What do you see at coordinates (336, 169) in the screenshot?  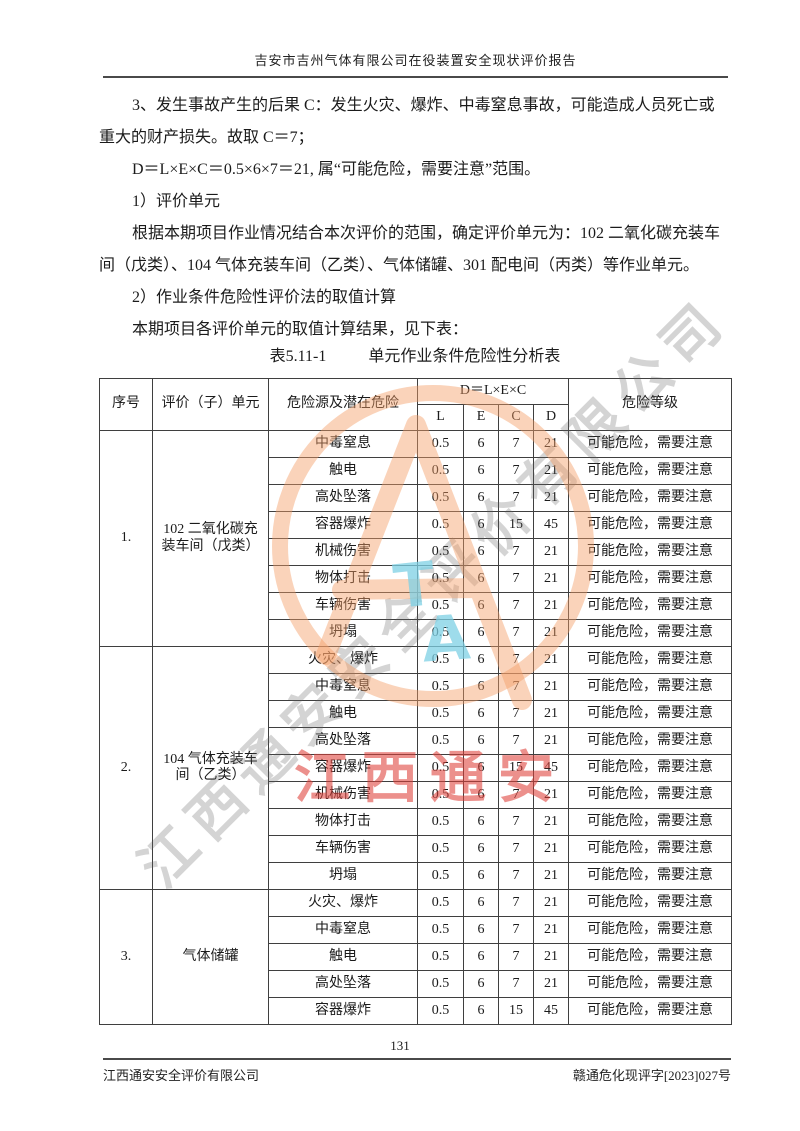 I see `body-line: D＝L×E×C＝0.5×6×7＝21, 属“可能危险，需要注意”范围。` at bounding box center [336, 169].